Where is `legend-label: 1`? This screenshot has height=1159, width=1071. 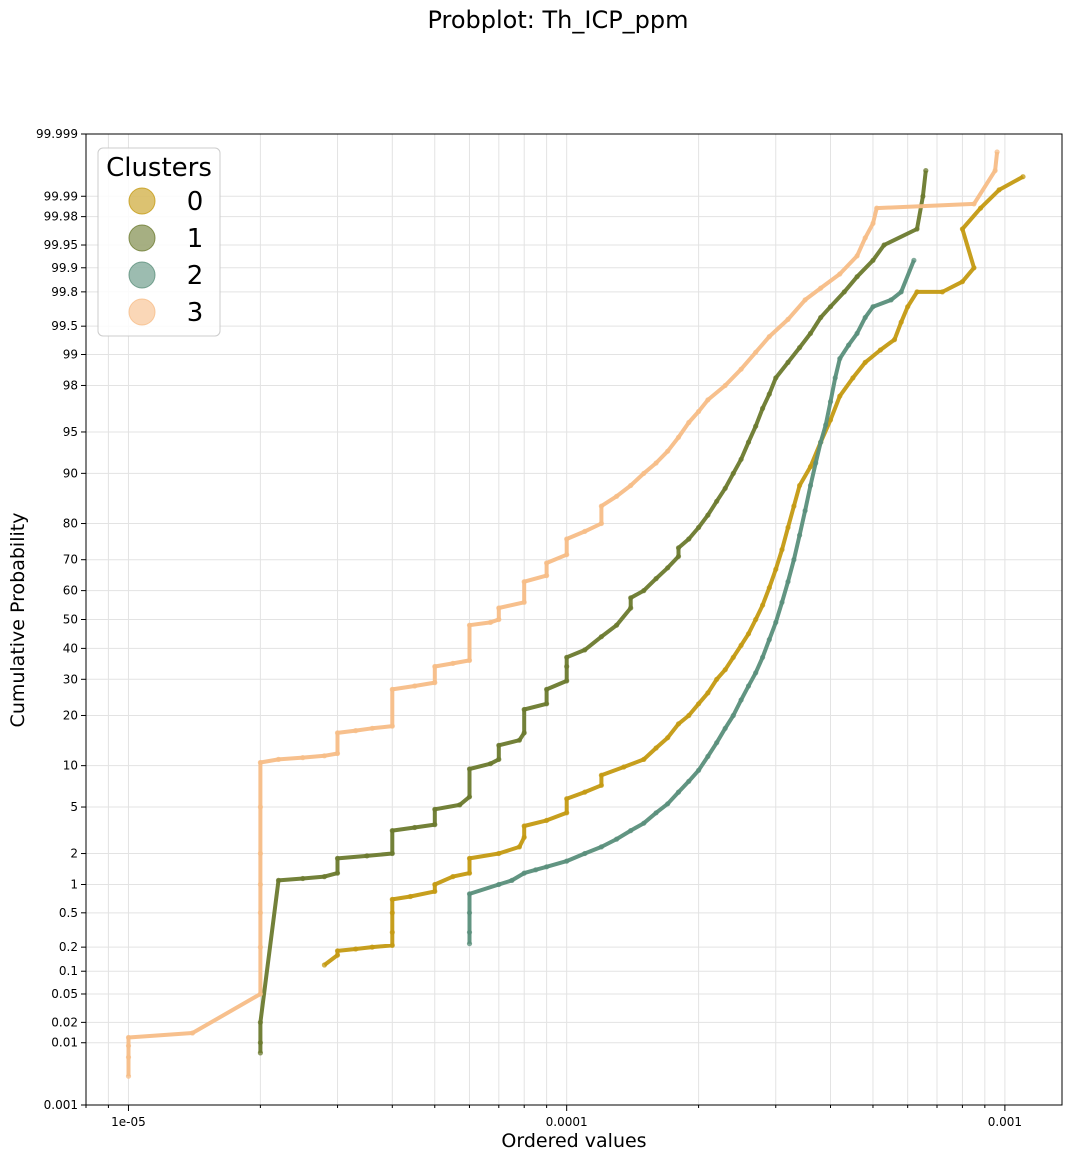
legend-label: 1 is located at coordinates (195, 239).